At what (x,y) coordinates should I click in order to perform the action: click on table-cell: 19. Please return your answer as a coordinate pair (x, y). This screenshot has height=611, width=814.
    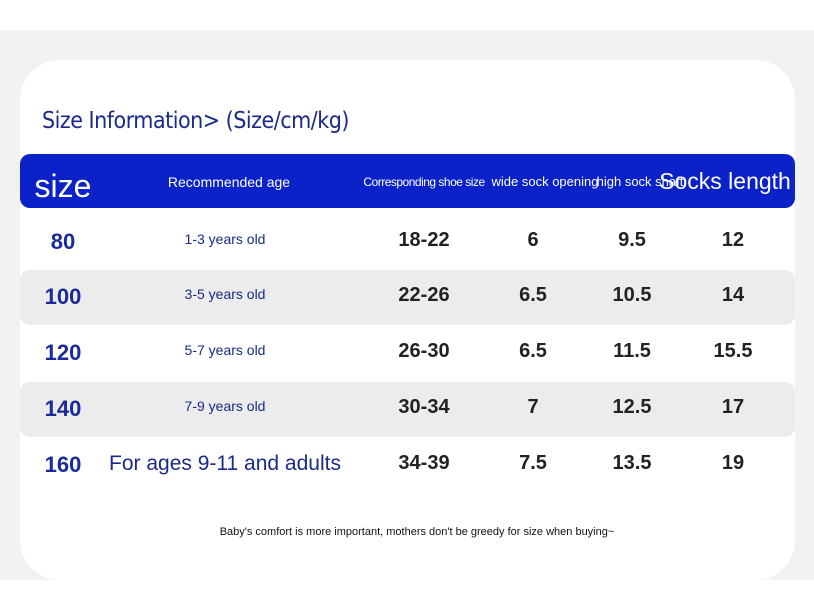
    Looking at the image, I should click on (733, 463).